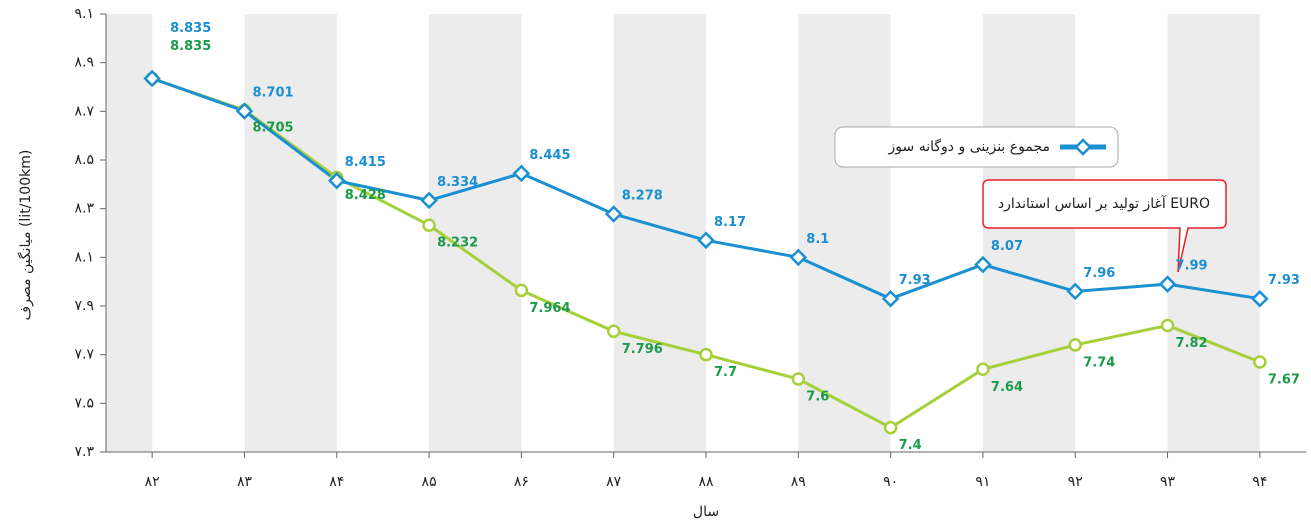 The width and height of the screenshot is (1311, 524). I want to click on y-axis-title: میانگین مصرف (lit/100km), so click(25, 235).